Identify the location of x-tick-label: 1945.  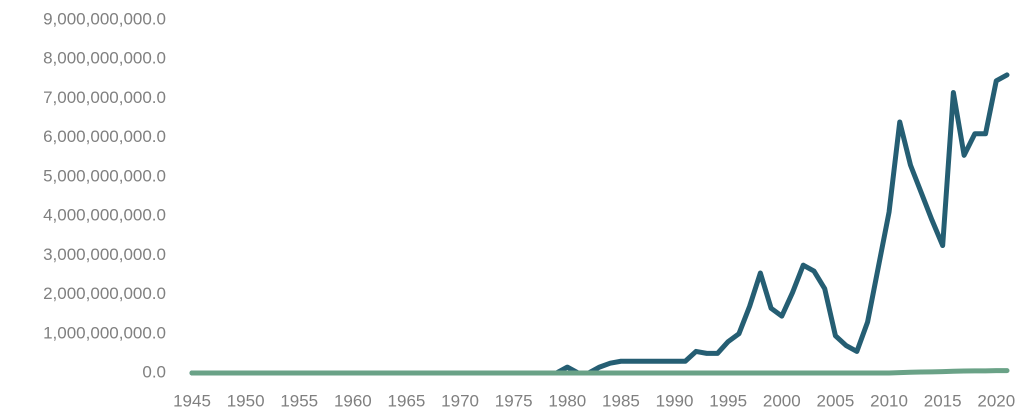
(192, 400).